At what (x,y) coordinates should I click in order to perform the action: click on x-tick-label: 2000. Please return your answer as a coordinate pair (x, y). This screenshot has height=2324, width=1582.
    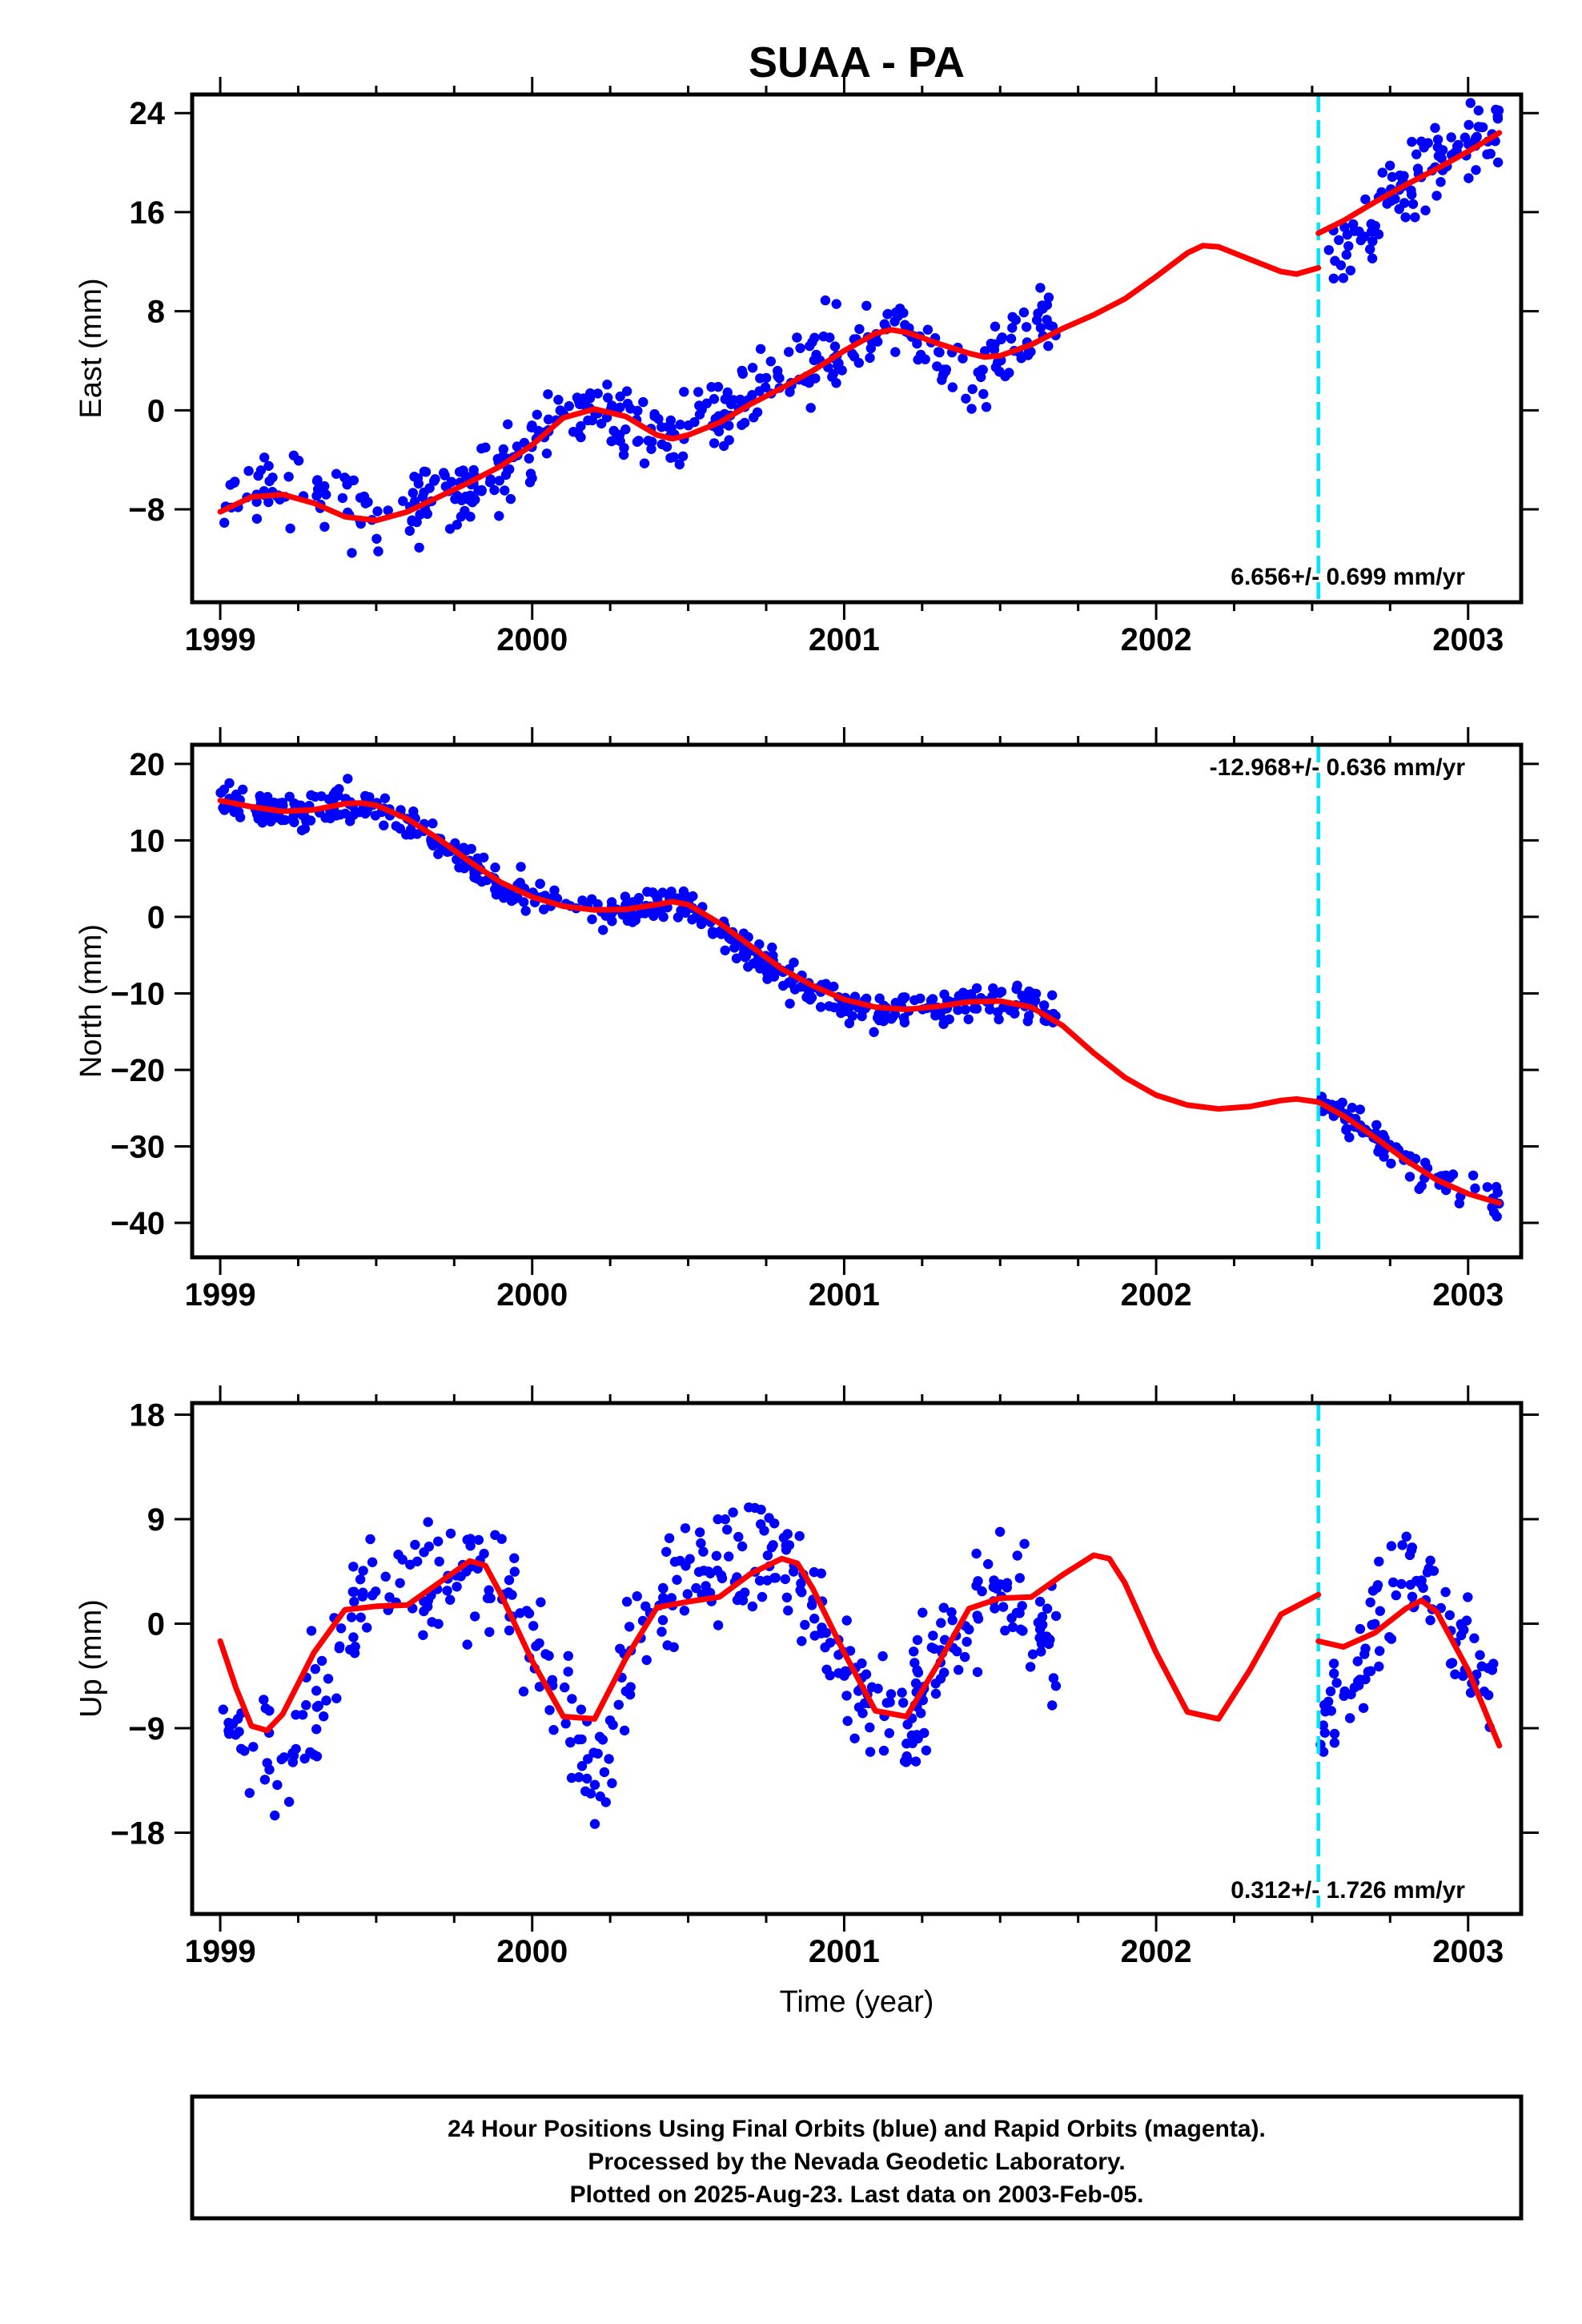
    Looking at the image, I should click on (532, 639).